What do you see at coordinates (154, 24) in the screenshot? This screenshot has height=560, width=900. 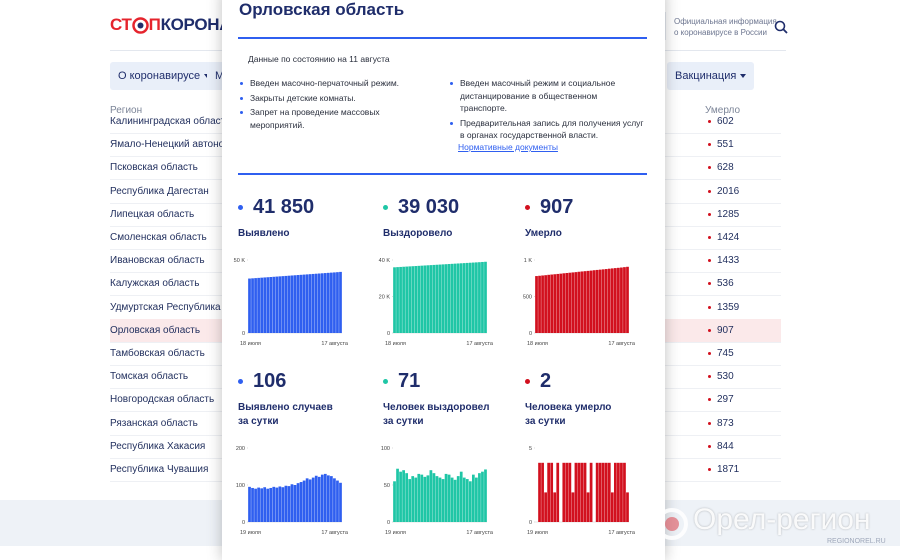 I see `logo-text: П` at bounding box center [154, 24].